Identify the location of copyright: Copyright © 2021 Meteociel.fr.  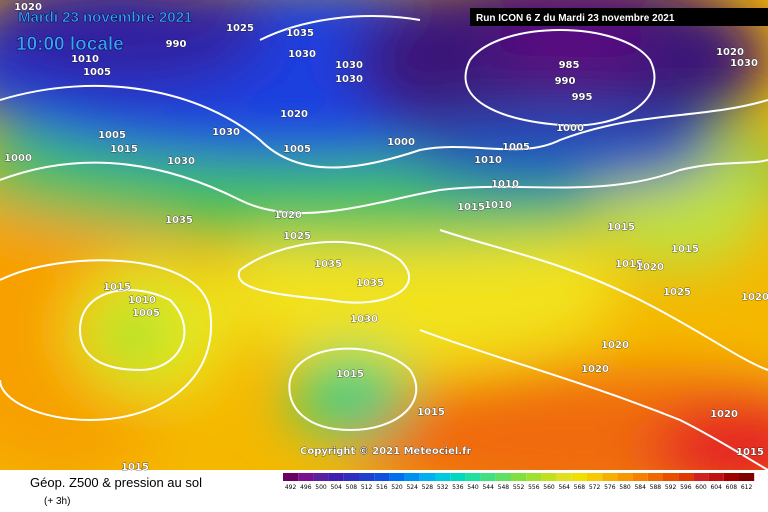
(385, 451).